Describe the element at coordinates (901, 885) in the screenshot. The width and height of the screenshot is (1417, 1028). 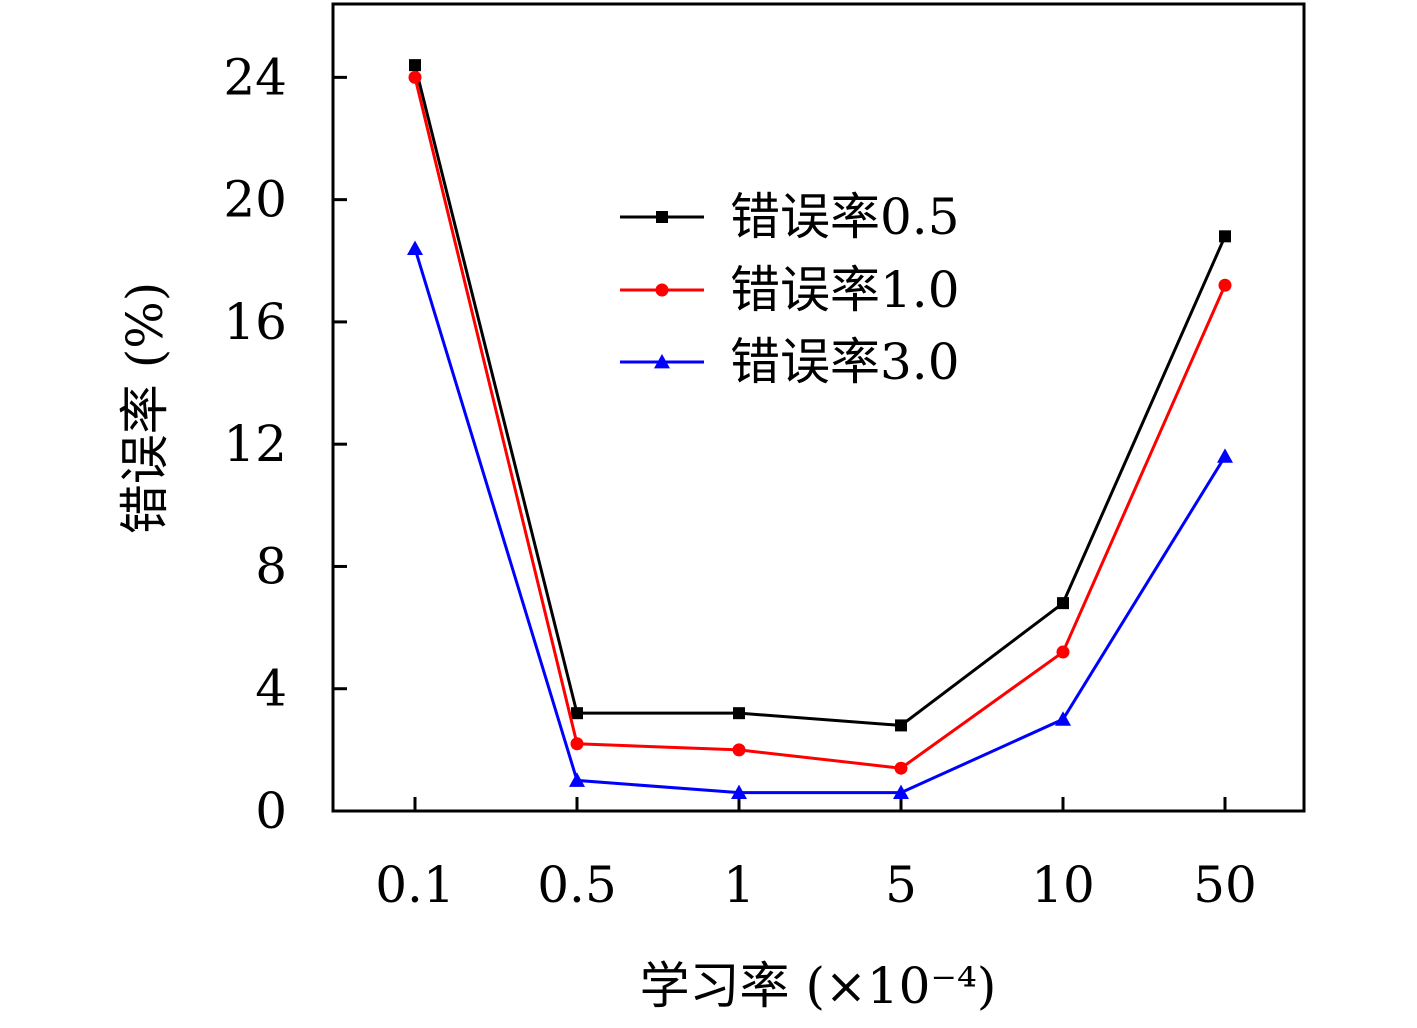
I see `x-tick-label: 5` at that location.